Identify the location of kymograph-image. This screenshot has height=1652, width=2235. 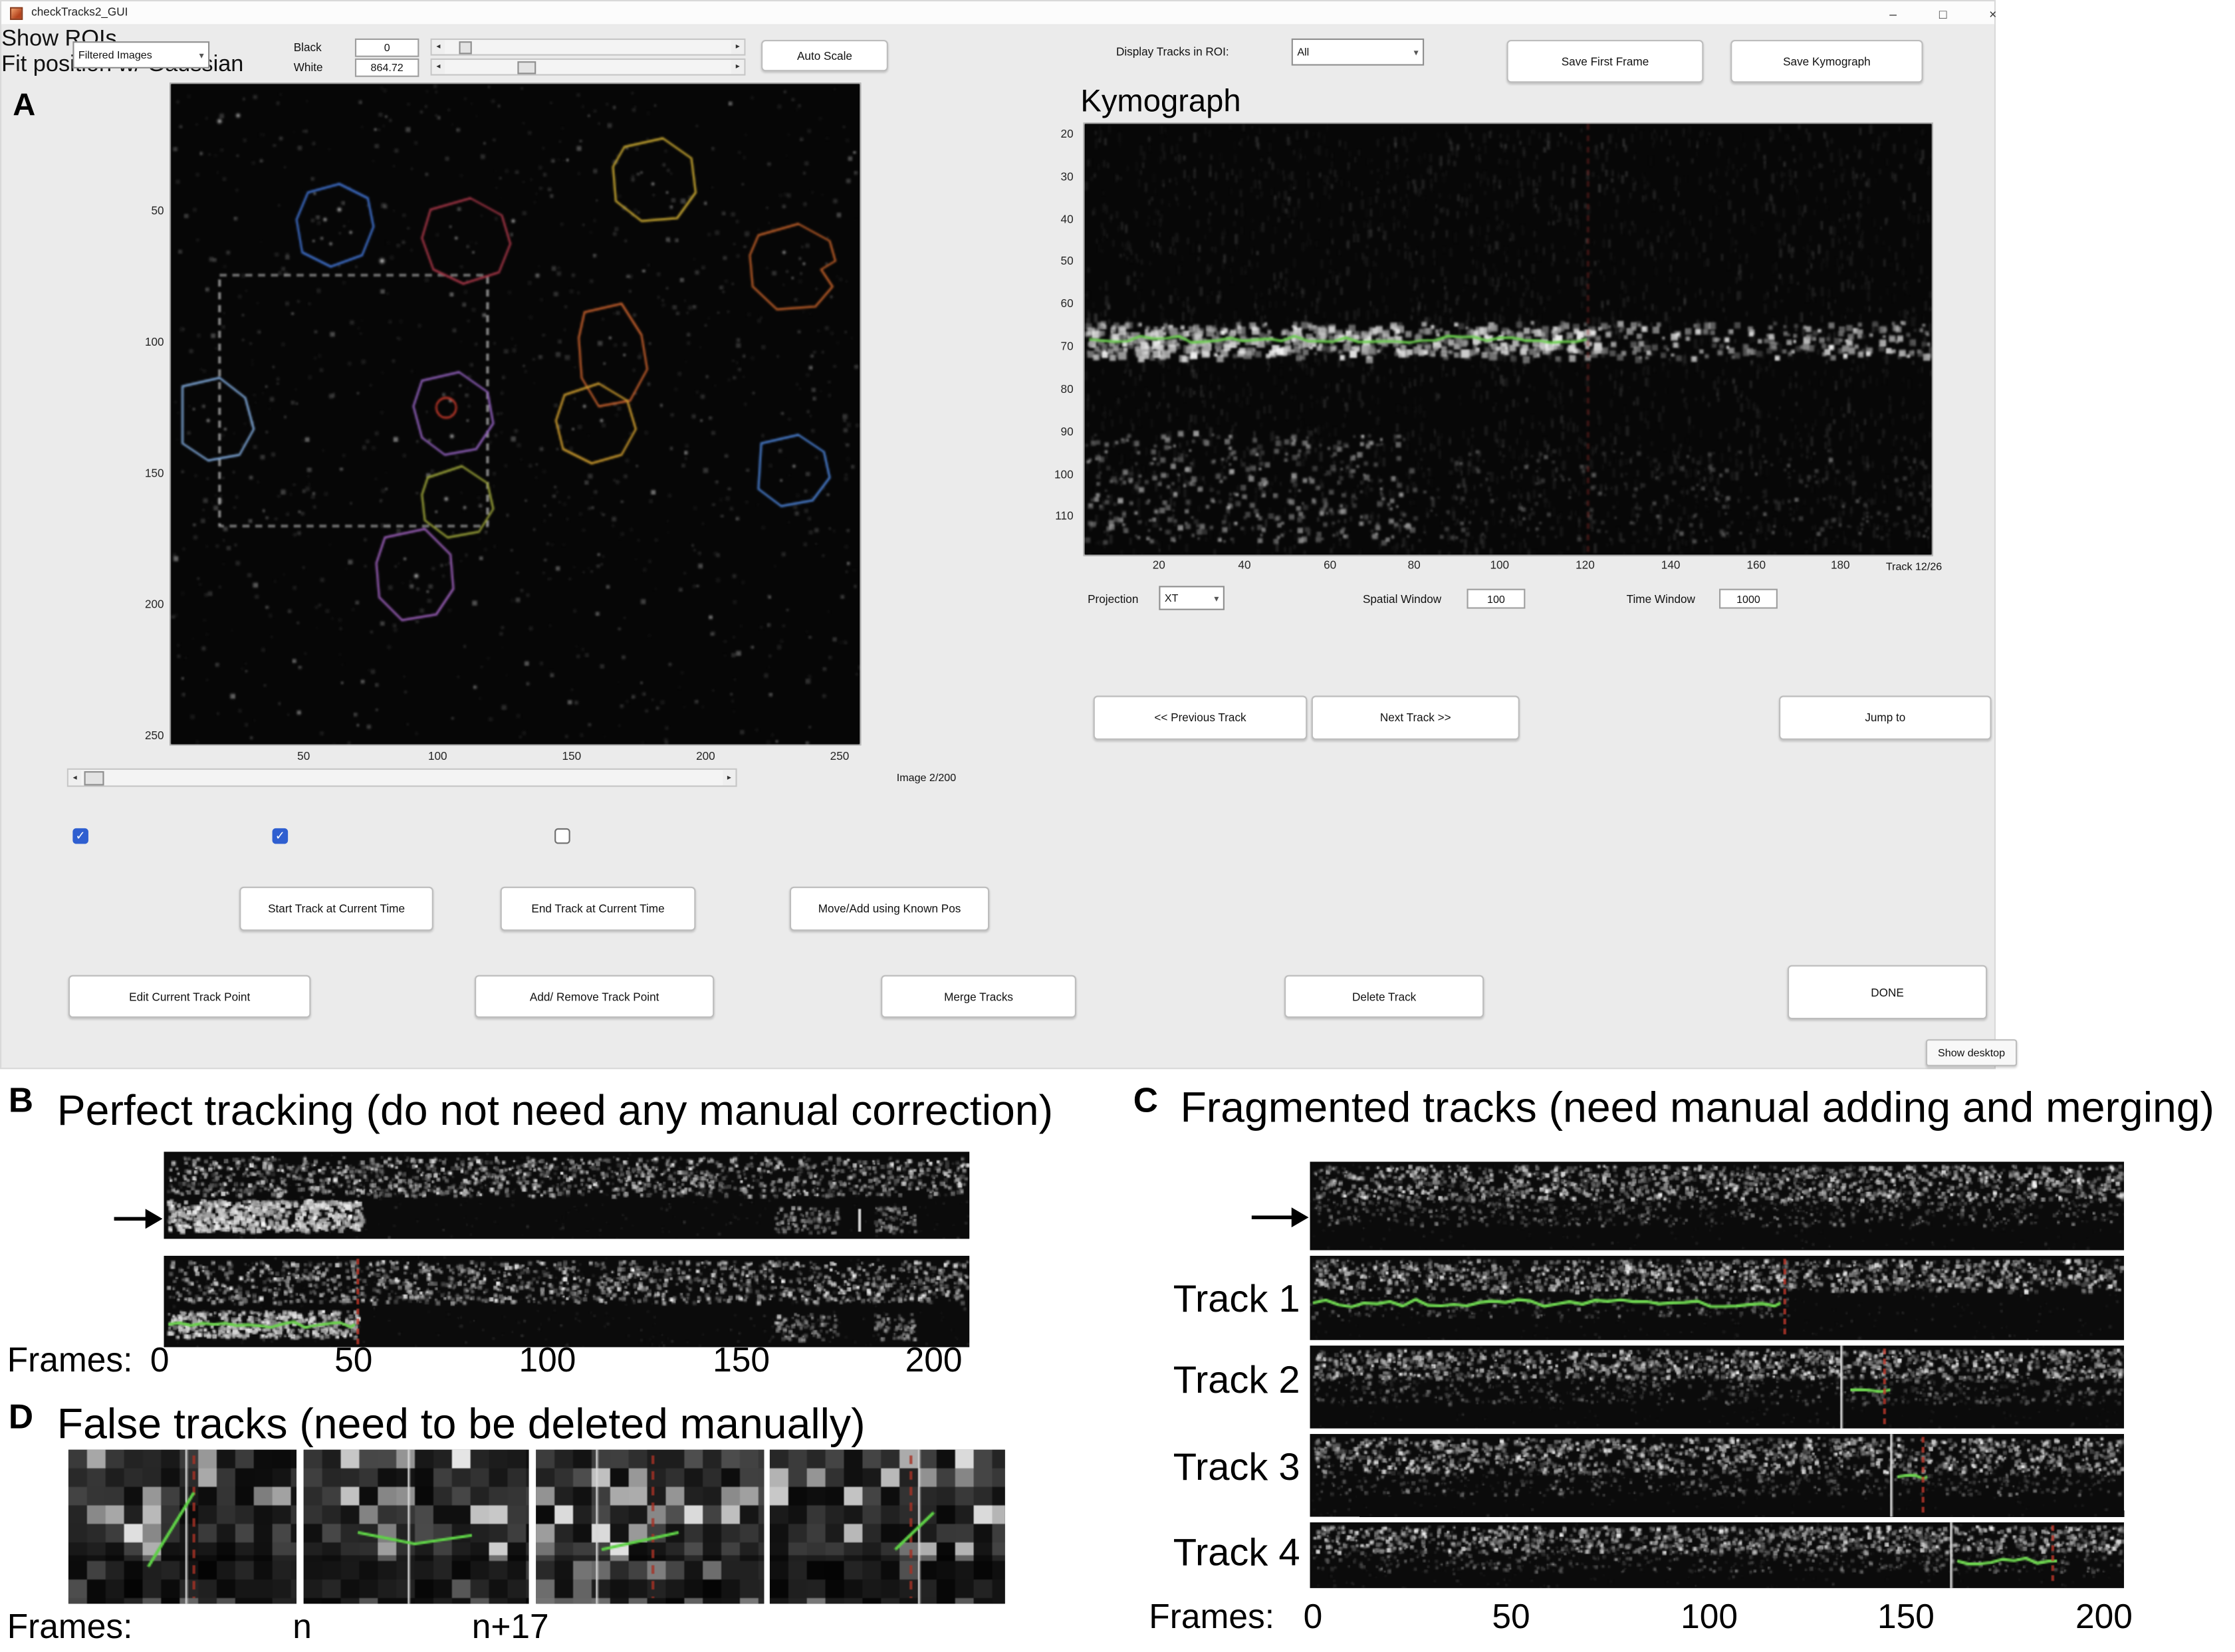
(1508, 339).